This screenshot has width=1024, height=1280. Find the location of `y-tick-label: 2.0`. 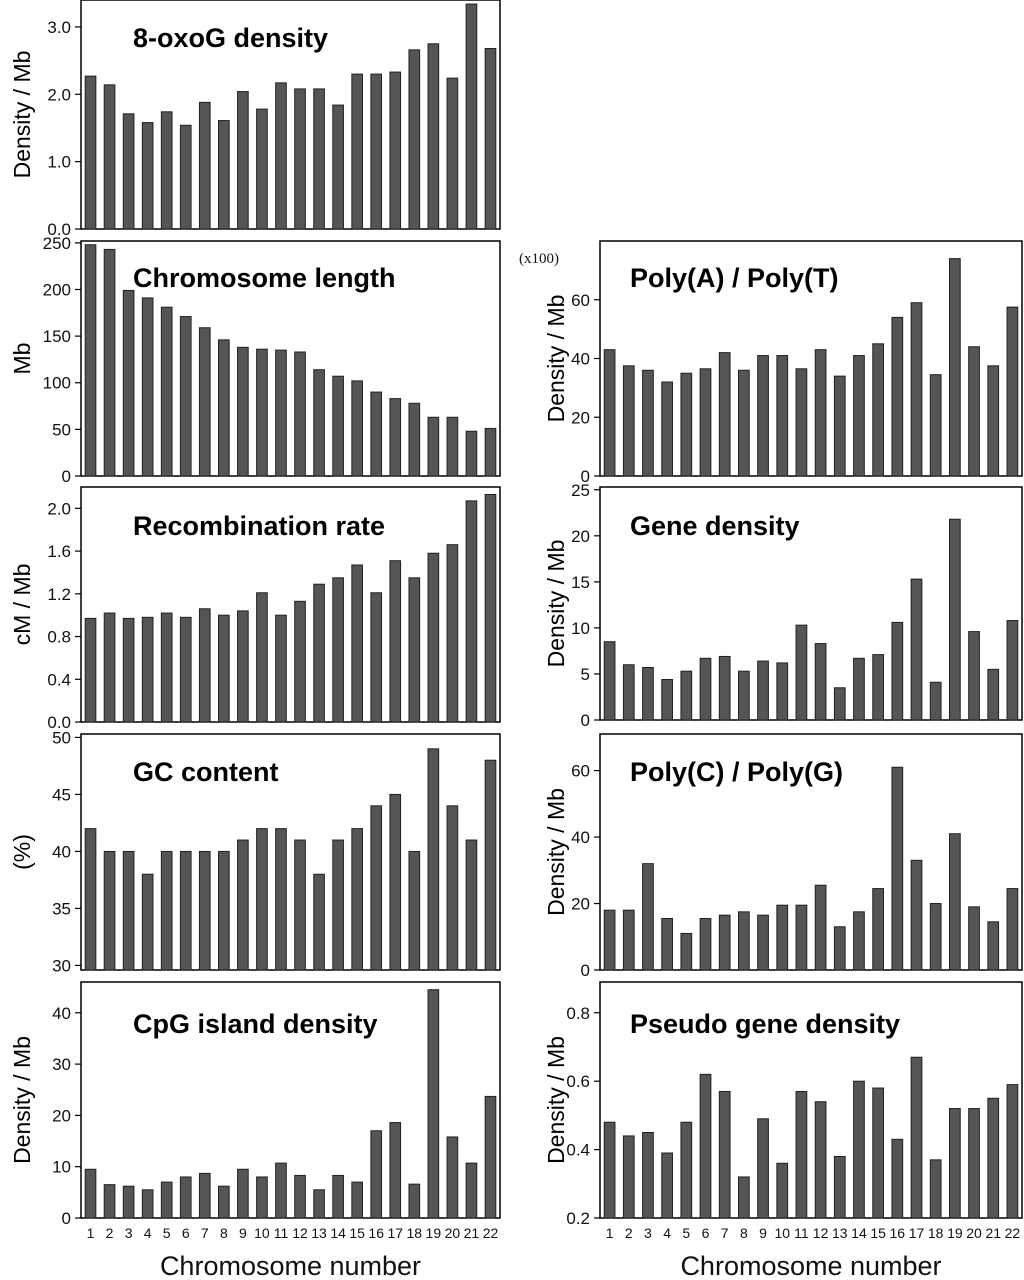

y-tick-label: 2.0 is located at coordinates (59, 94).